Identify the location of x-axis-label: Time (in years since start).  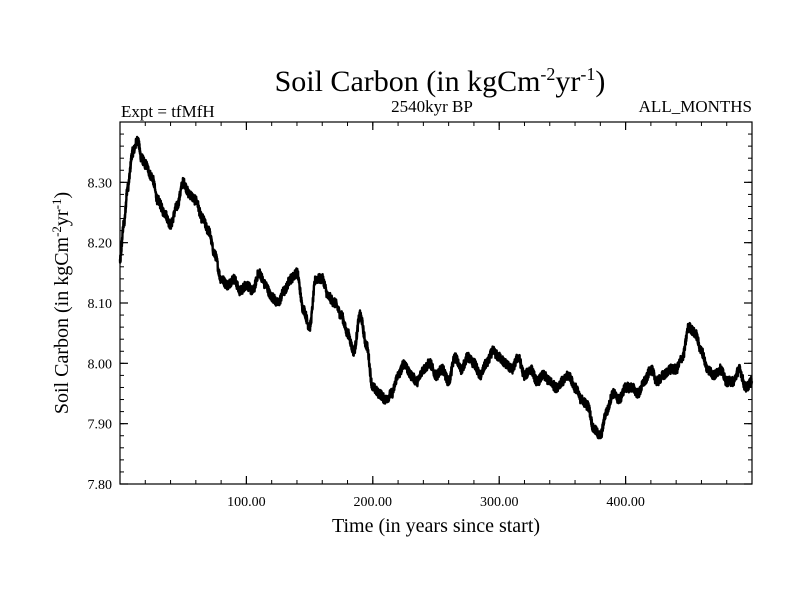
(436, 526).